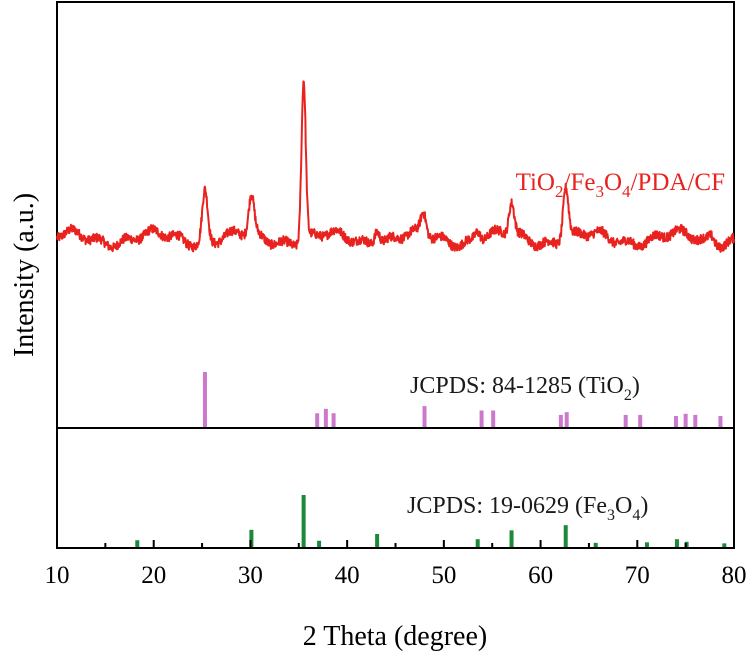 The width and height of the screenshot is (750, 657). What do you see at coordinates (250, 575) in the screenshot?
I see `x-tick-label: 30` at bounding box center [250, 575].